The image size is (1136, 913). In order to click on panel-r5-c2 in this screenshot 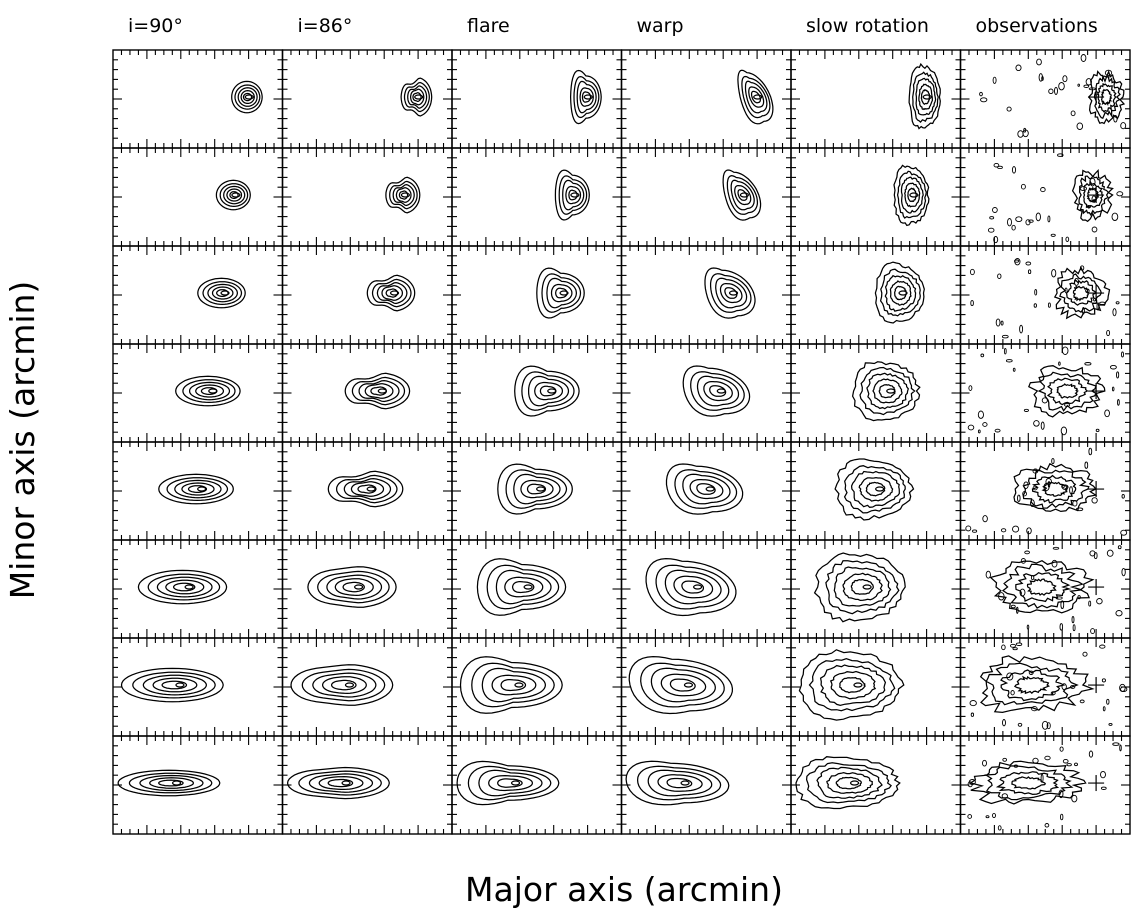, I will do `click(537, 589)`.